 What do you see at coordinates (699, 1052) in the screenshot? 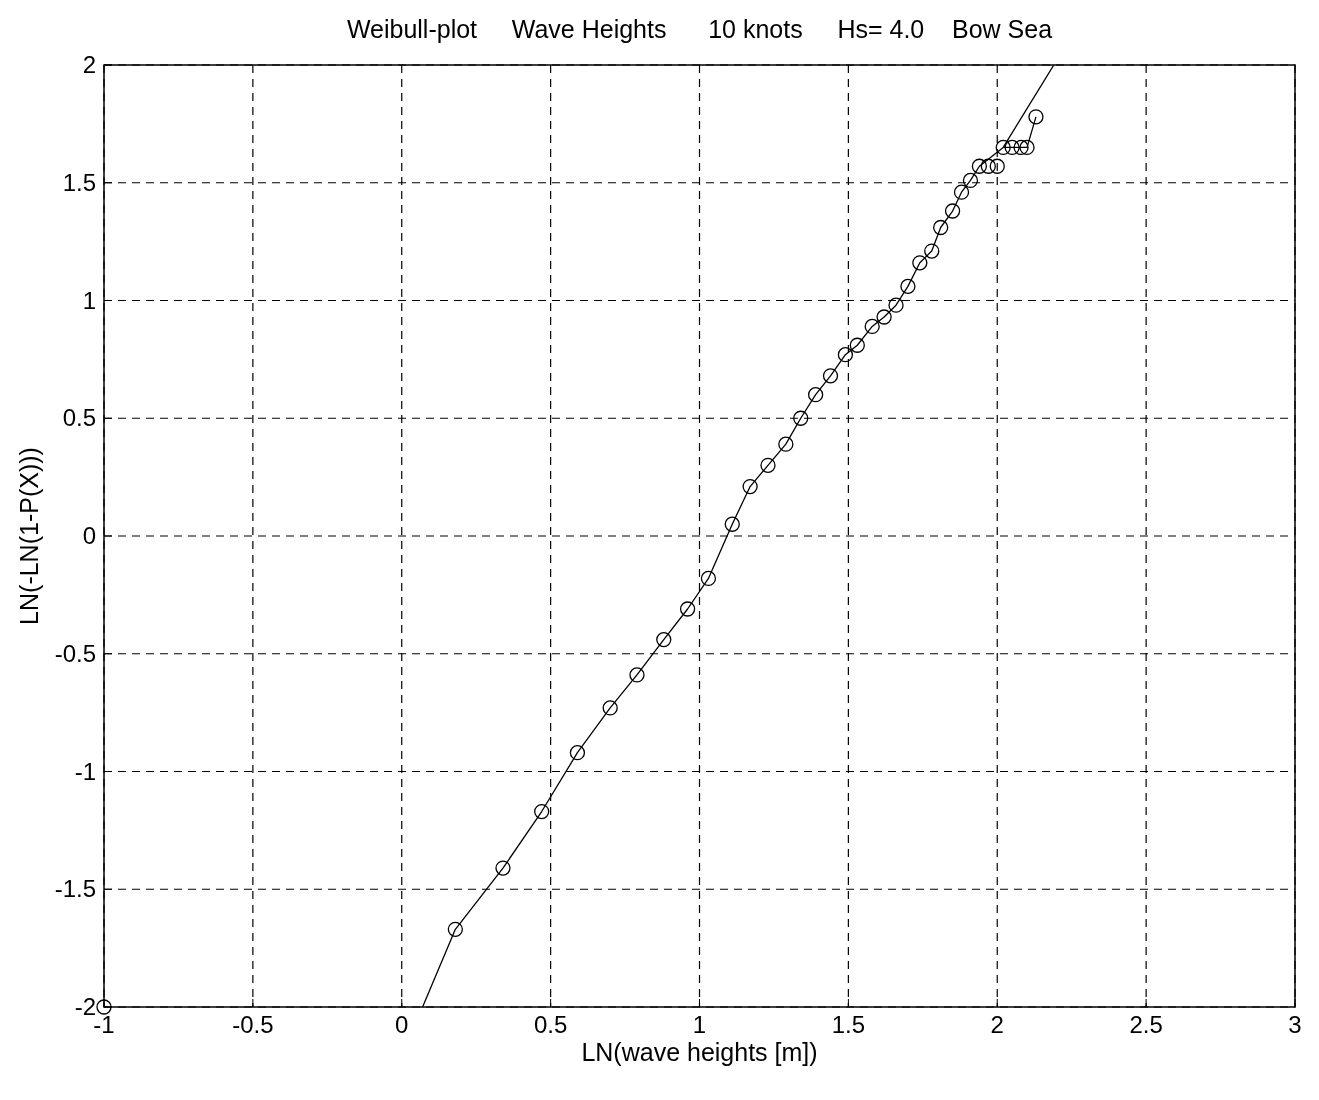
I see `x-axis-title: LN(wave heights [m])` at bounding box center [699, 1052].